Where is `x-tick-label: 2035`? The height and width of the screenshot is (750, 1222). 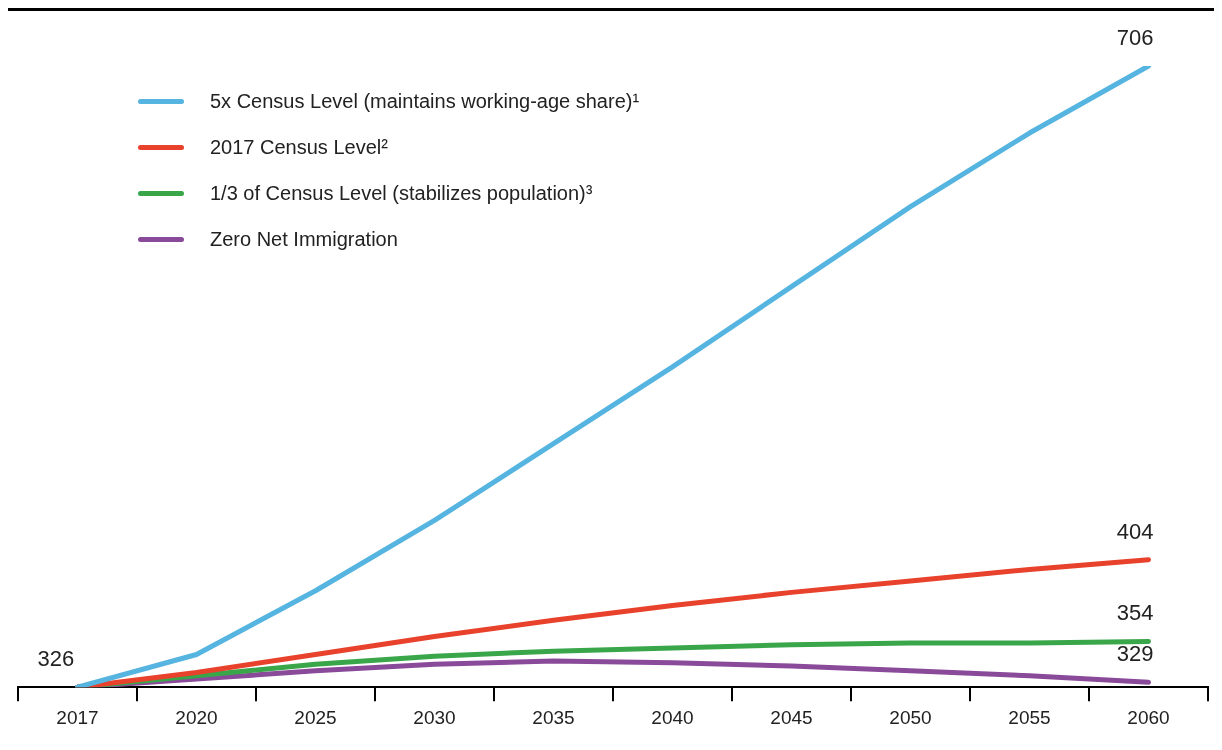
x-tick-label: 2035 is located at coordinates (553, 717).